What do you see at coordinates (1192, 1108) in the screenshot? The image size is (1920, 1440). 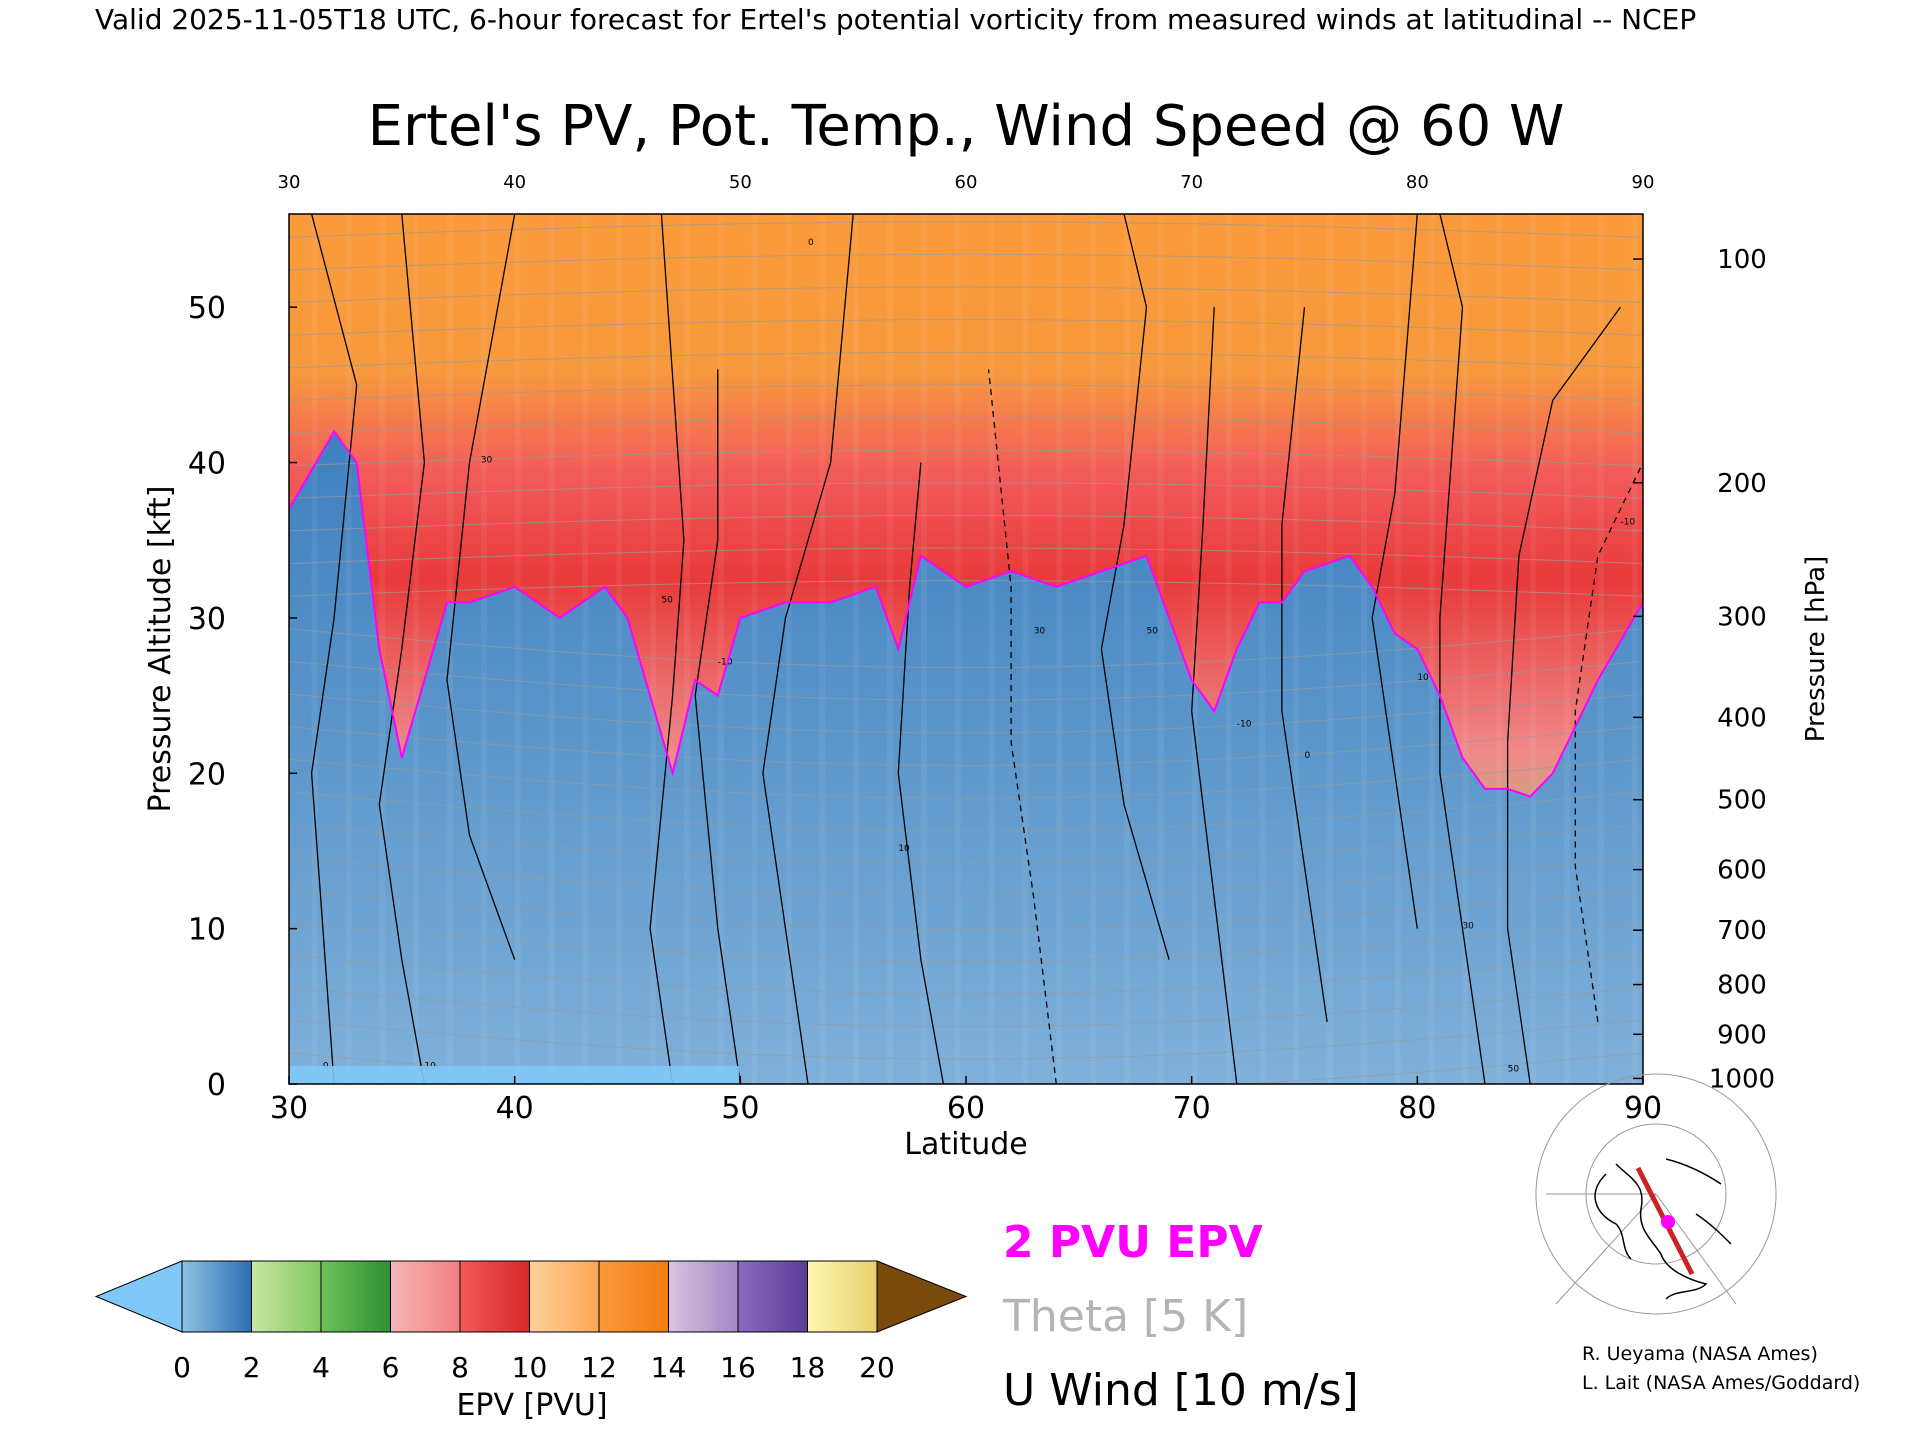 I see `x-tick-label: 70` at bounding box center [1192, 1108].